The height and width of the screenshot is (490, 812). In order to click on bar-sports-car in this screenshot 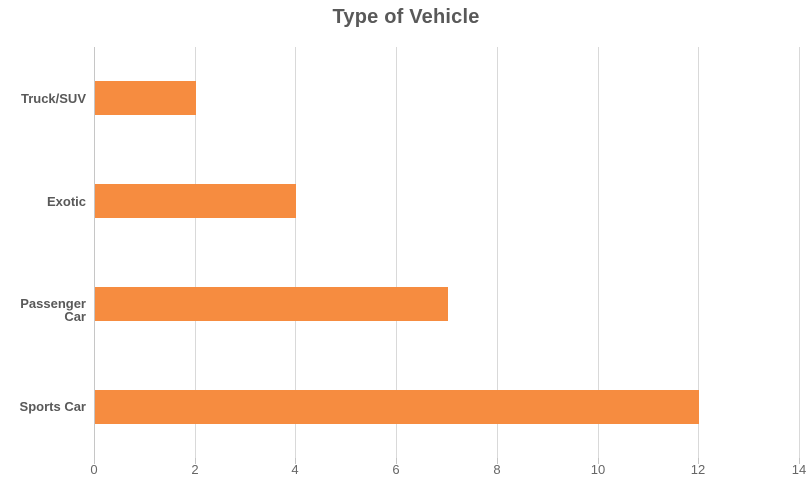, I will do `click(397, 407)`.